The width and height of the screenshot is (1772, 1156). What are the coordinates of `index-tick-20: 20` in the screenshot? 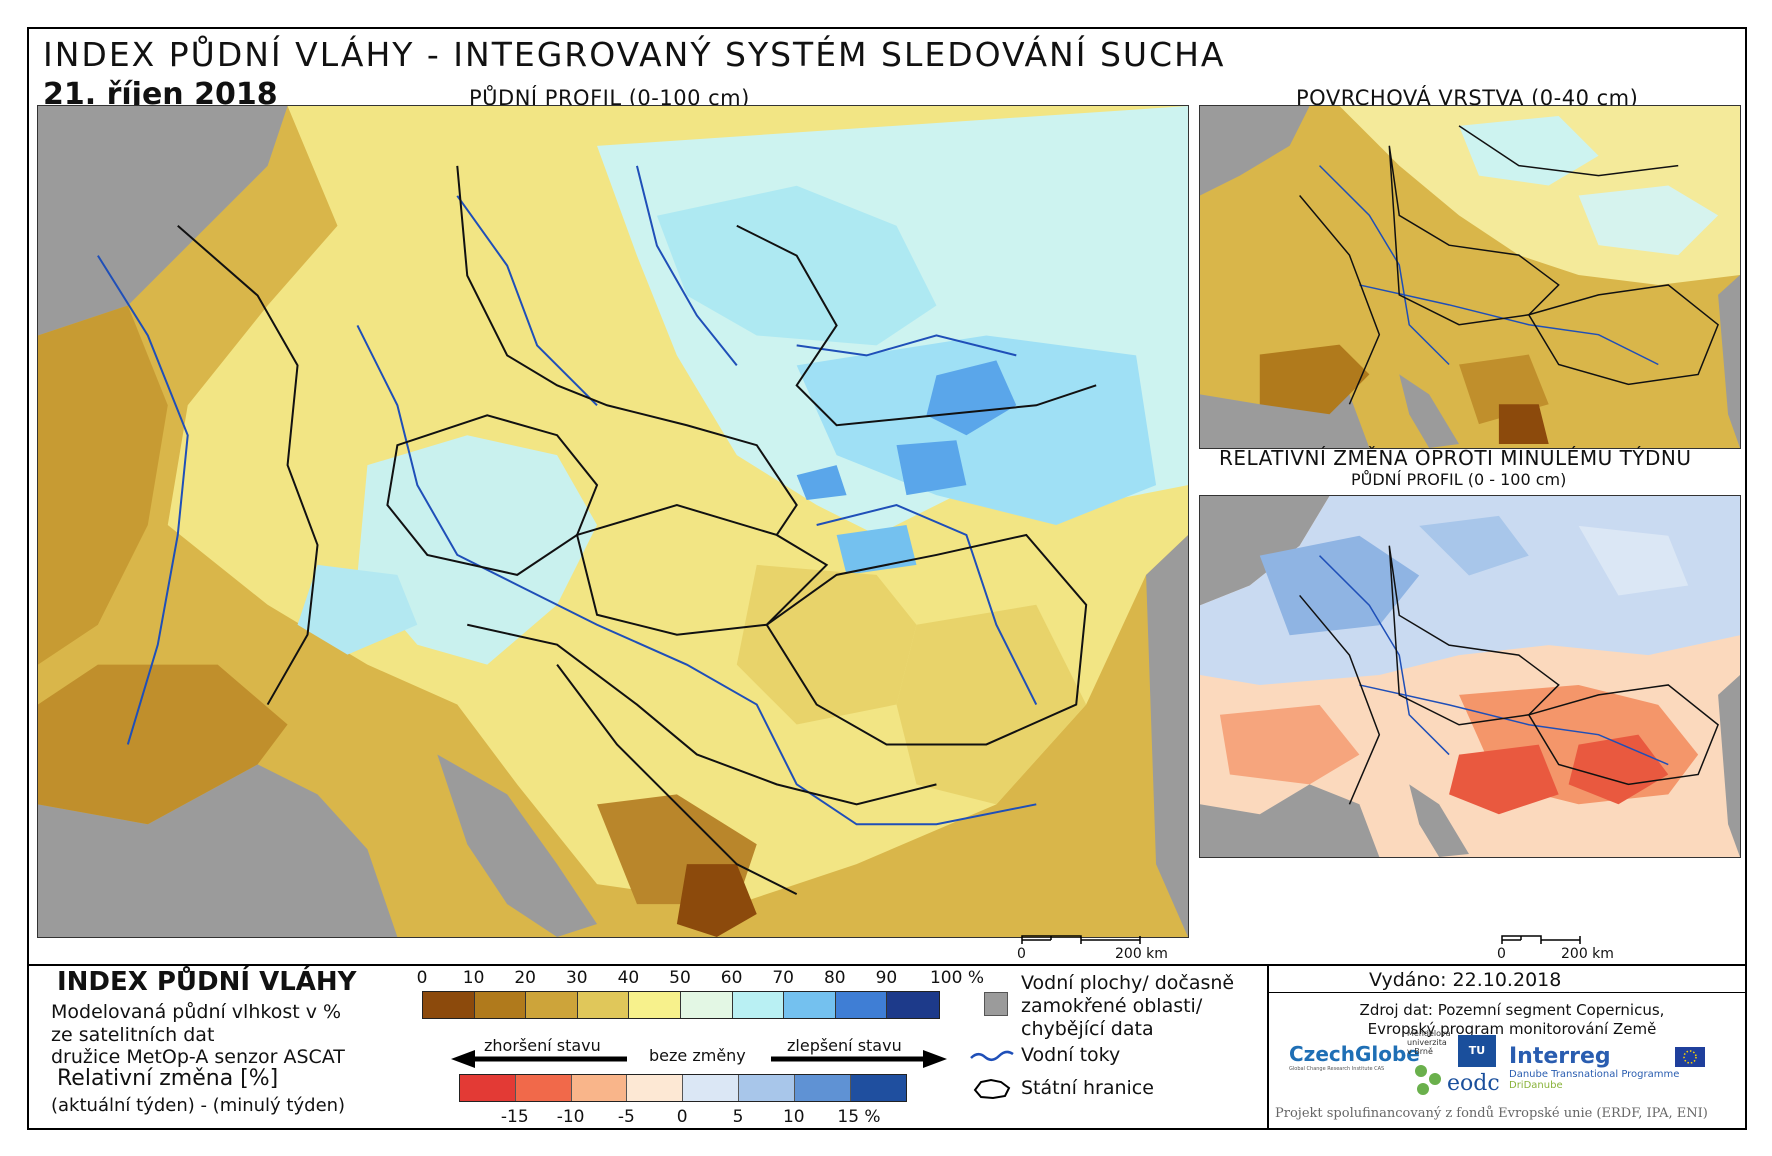 It's located at (525, 978).